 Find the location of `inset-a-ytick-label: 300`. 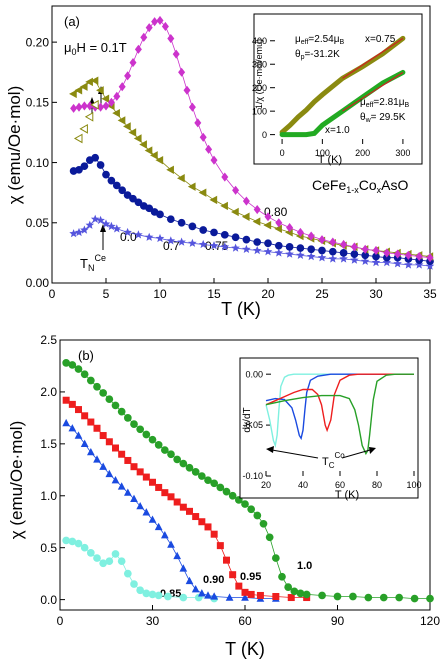

inset-a-ytick-label: 300 is located at coordinates (259, 64).